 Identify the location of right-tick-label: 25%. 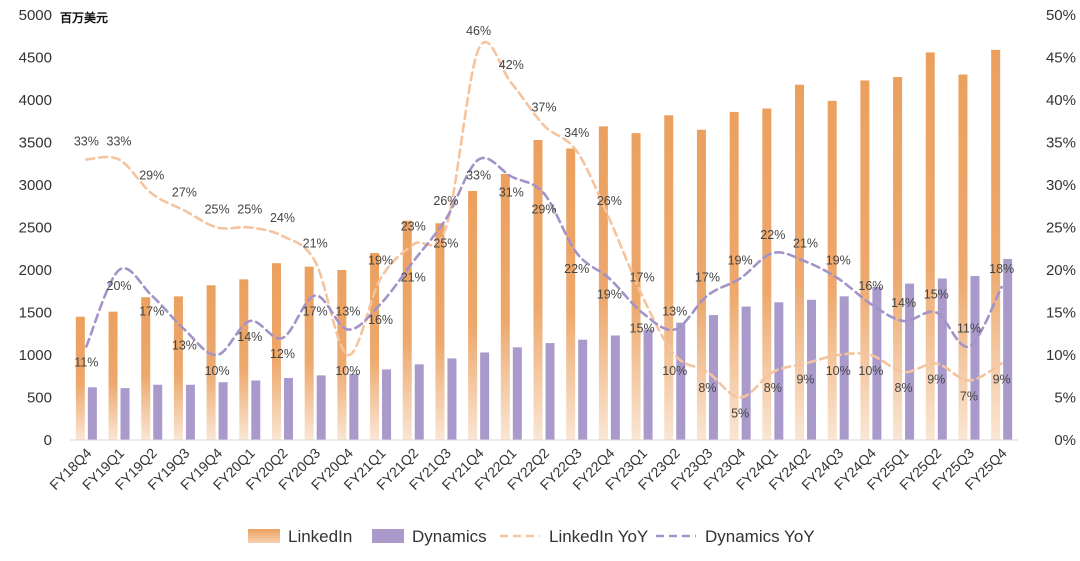
(1061, 228).